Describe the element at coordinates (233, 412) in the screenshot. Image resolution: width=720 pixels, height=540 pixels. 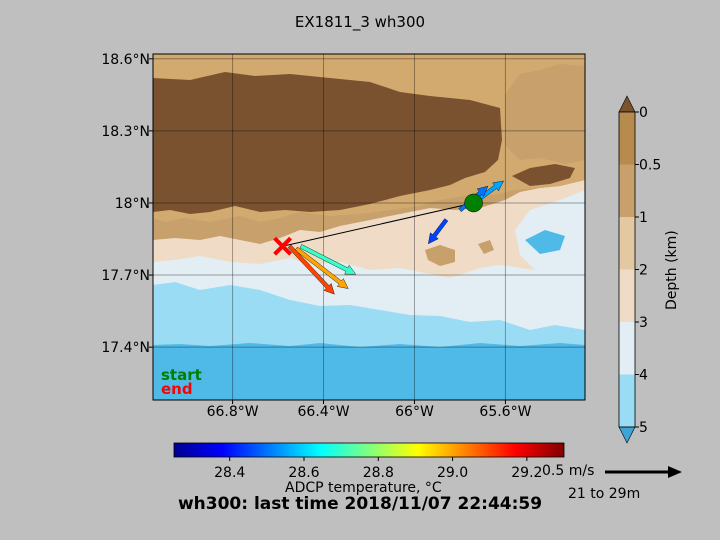
I see `lon-tick-label: 66.8°W` at that location.